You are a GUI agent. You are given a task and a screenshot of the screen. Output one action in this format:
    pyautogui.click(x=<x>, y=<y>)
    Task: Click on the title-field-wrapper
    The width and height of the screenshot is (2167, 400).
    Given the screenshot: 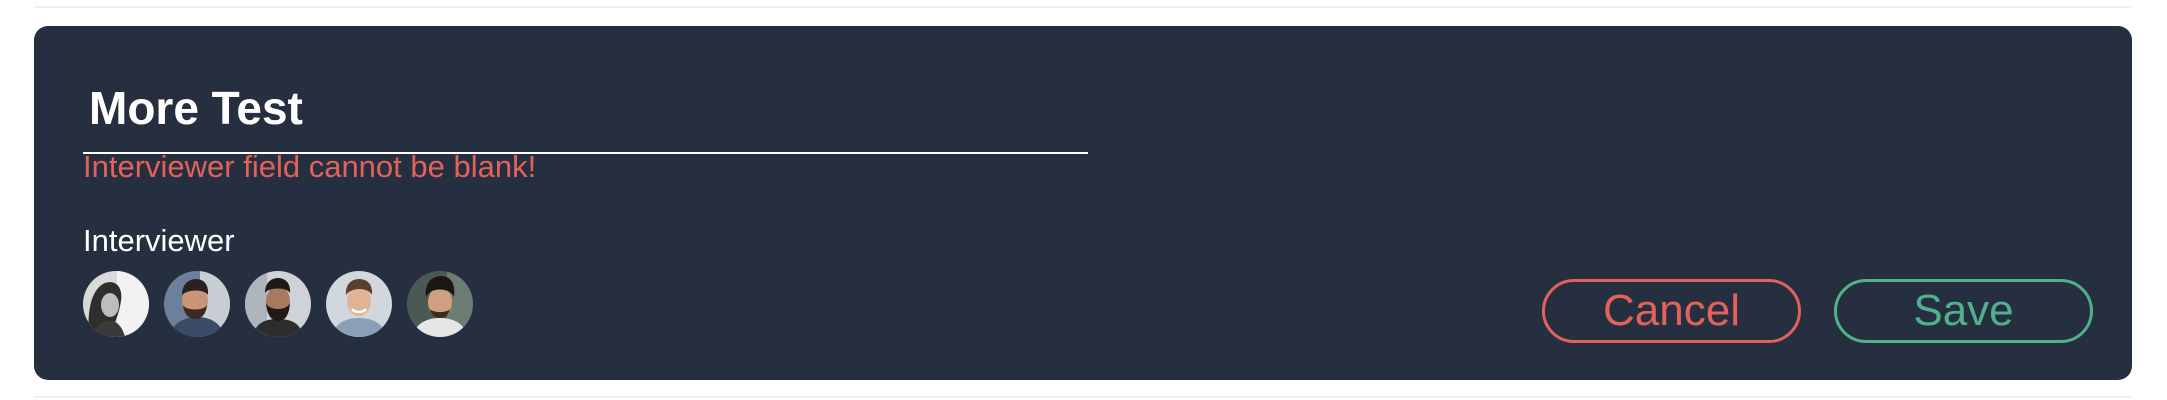 What is the action you would take?
    pyautogui.click(x=585, y=110)
    